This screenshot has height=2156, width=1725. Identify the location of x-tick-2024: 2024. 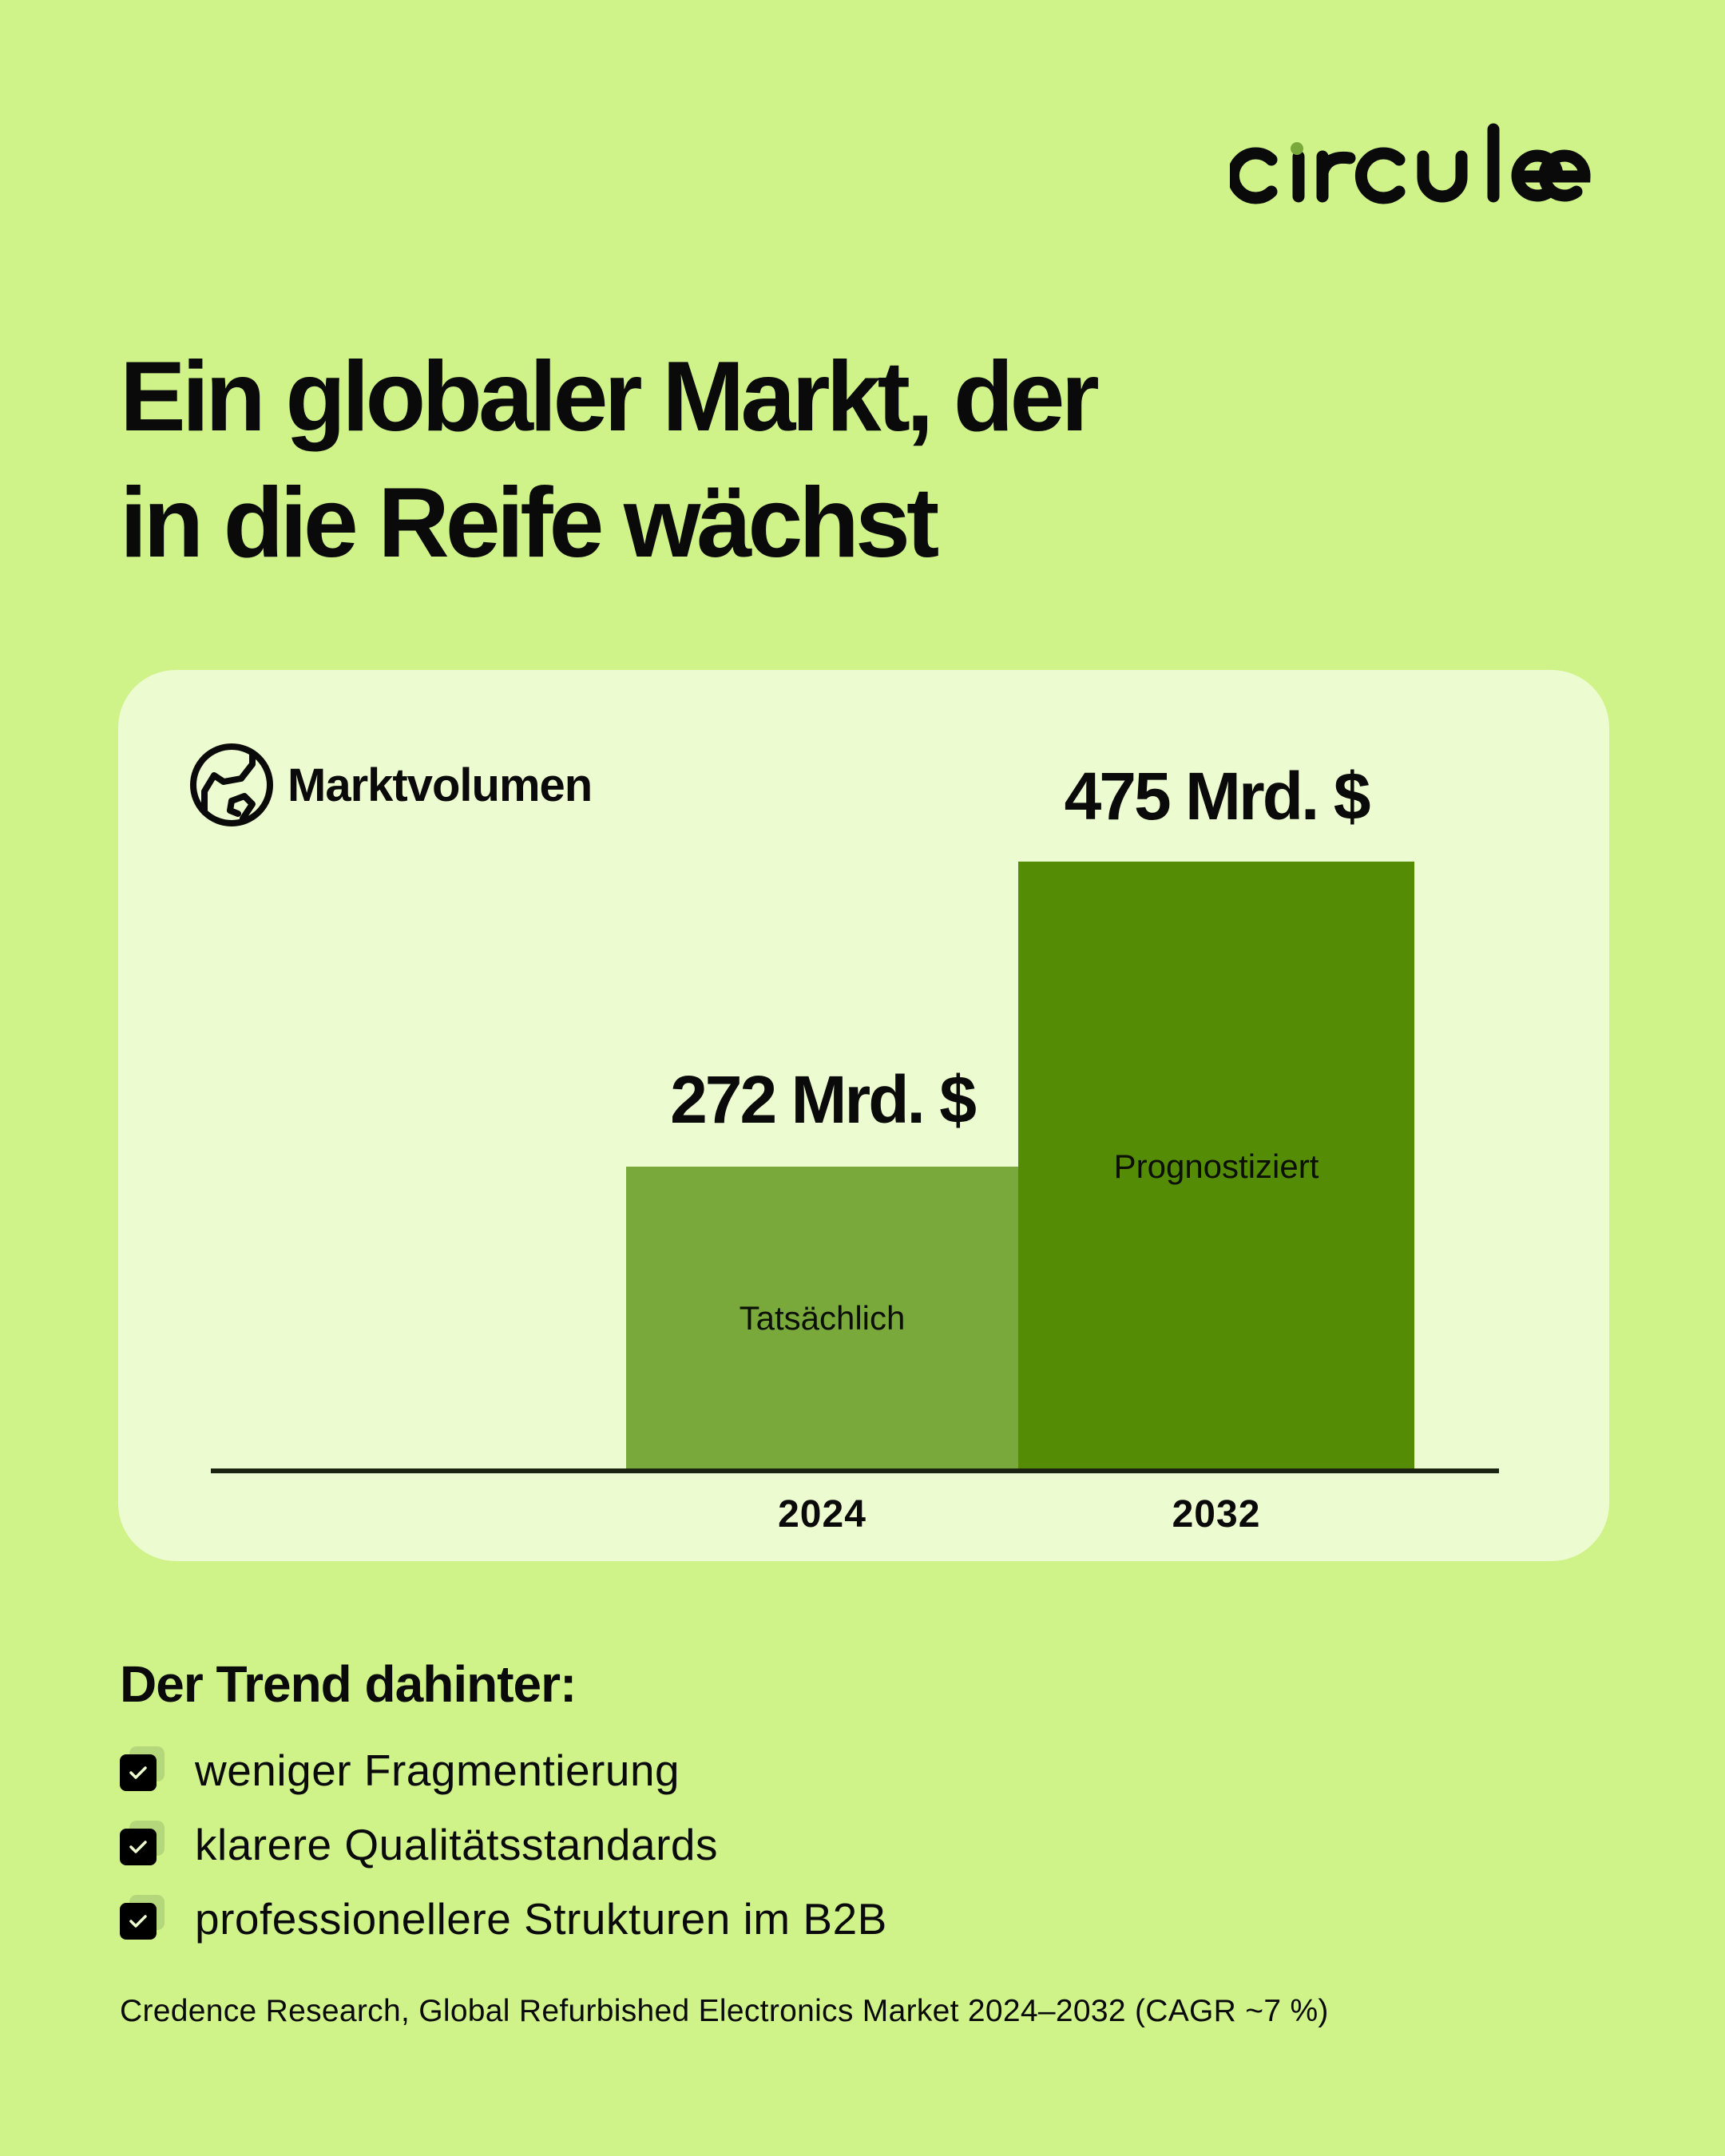
(822, 1514).